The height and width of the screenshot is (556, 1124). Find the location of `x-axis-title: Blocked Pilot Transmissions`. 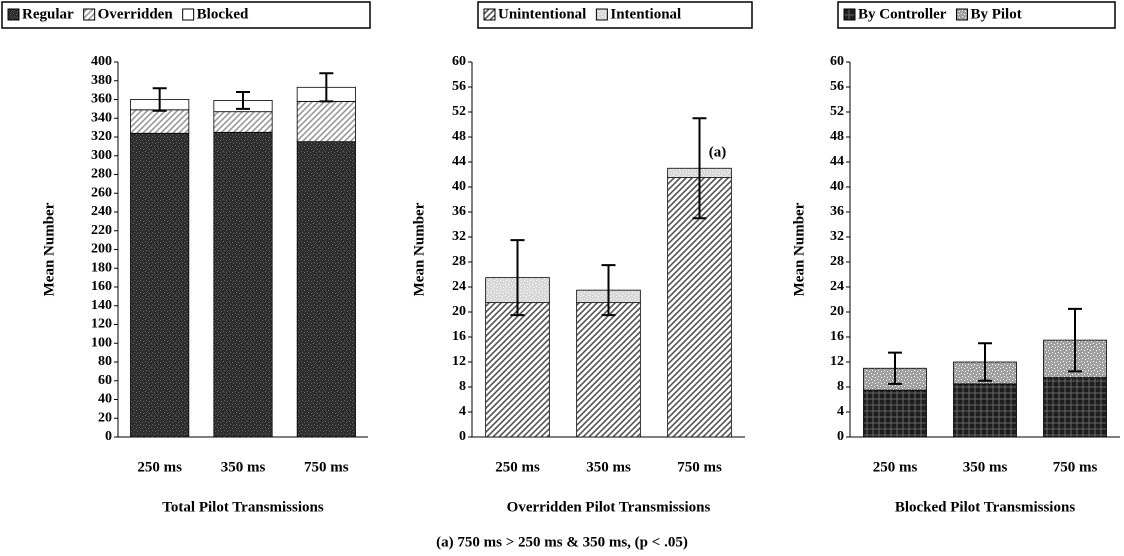

x-axis-title: Blocked Pilot Transmissions is located at coordinates (985, 507).